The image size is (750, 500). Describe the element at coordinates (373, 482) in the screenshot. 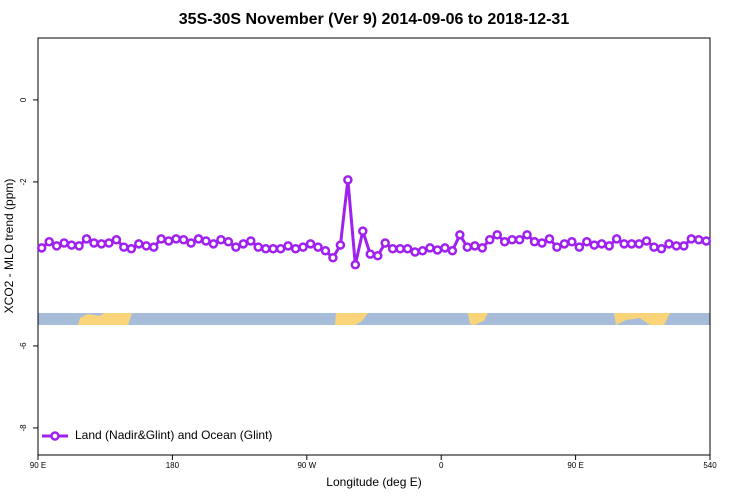

I see `x-axis-label: Longitude (deg E)` at that location.